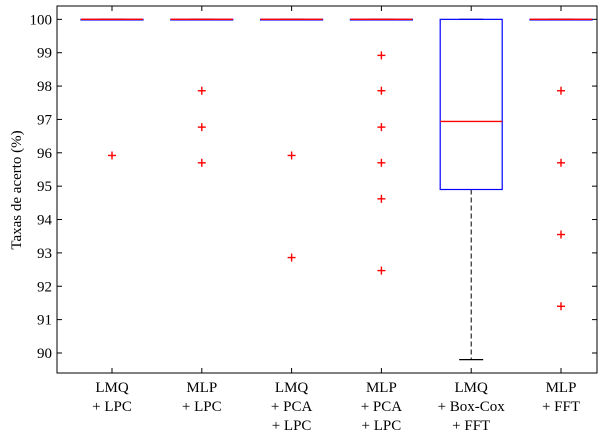 This screenshot has width=607, height=446. Describe the element at coordinates (44, 254) in the screenshot. I see `y-tick-label: 93` at that location.